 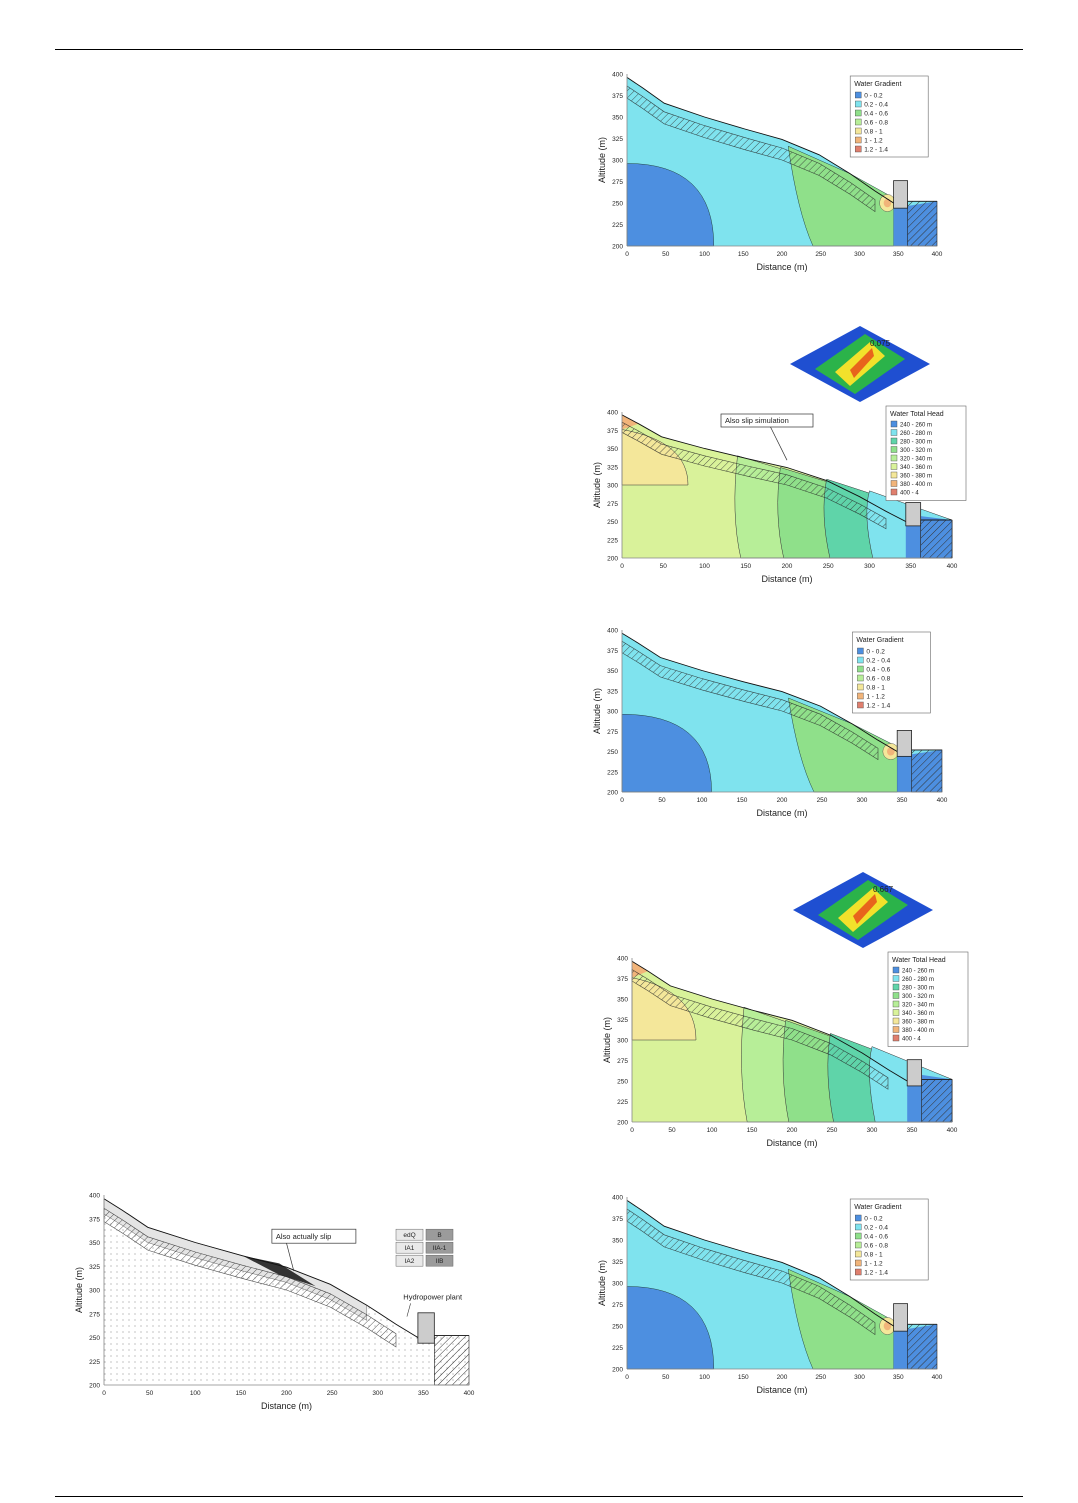 I want to click on legend-title: Water Total Head, so click(x=917, y=414).